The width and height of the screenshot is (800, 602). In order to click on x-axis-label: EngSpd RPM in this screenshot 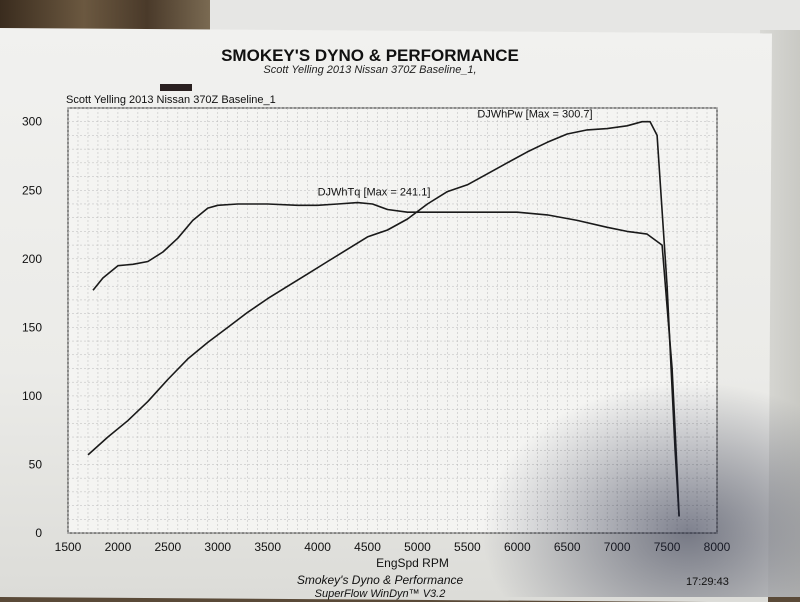, I will do `click(412, 563)`.